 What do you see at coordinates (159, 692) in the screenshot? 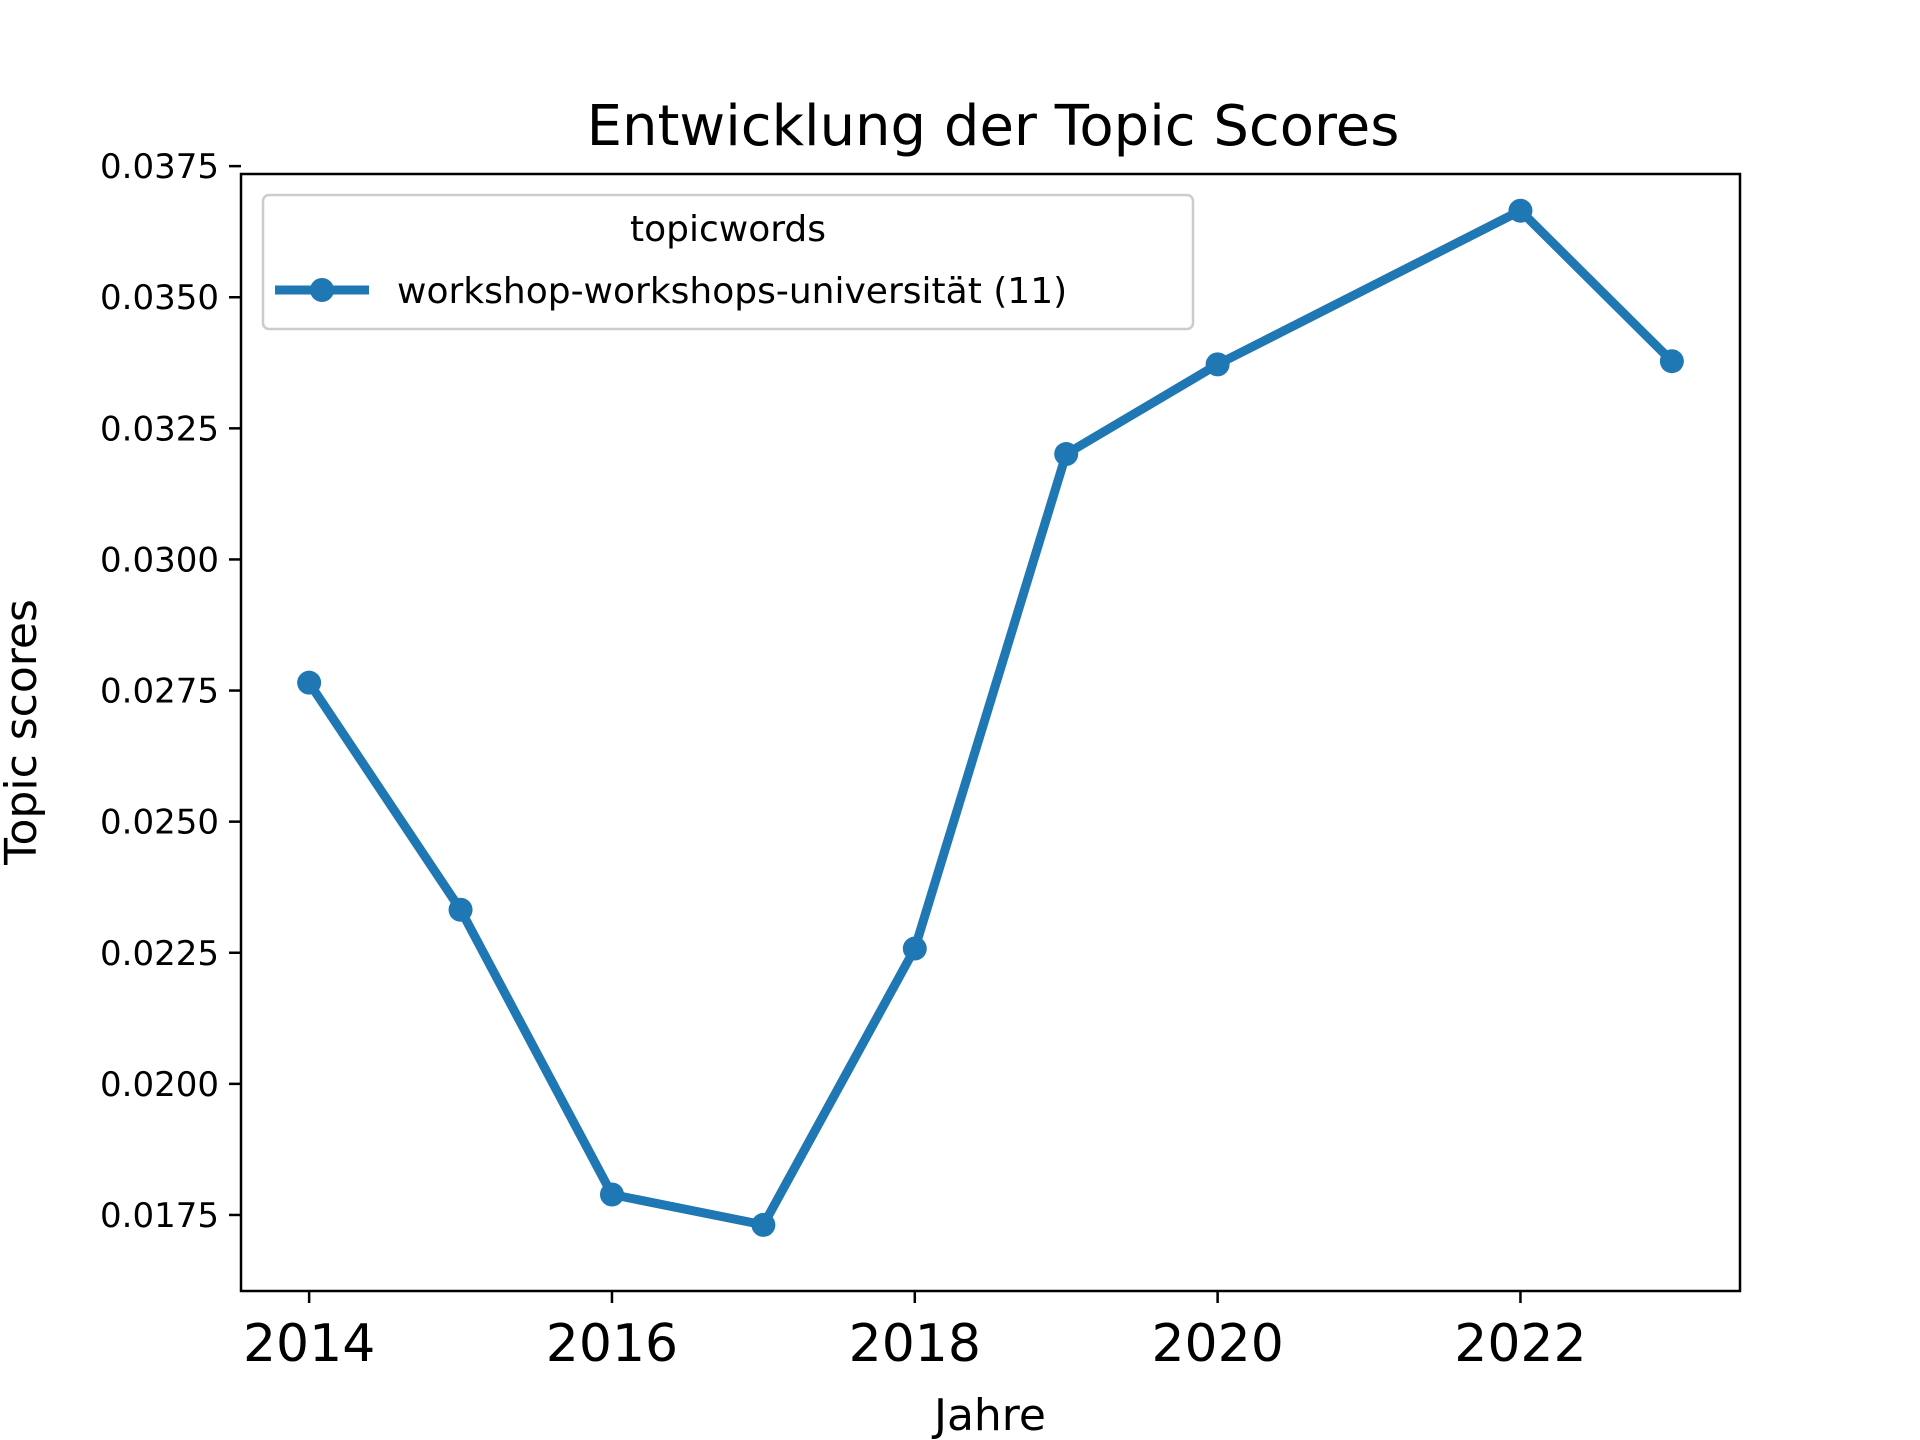
I see `y-tick-label-0.0275: 0.0275` at bounding box center [159, 692].